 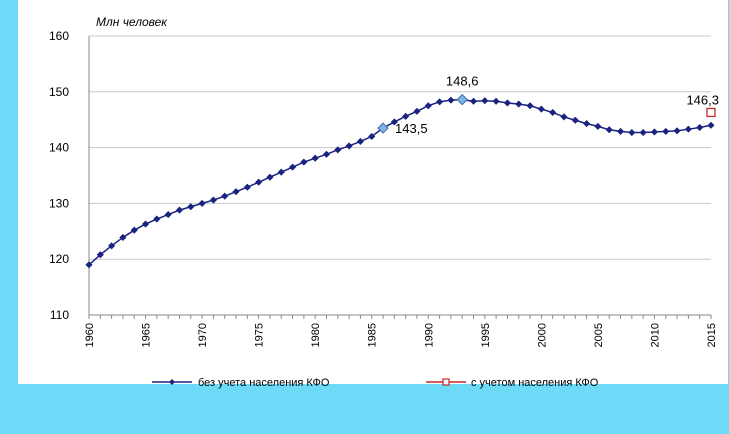 I want to click on data-label: 146,3, so click(x=702, y=99).